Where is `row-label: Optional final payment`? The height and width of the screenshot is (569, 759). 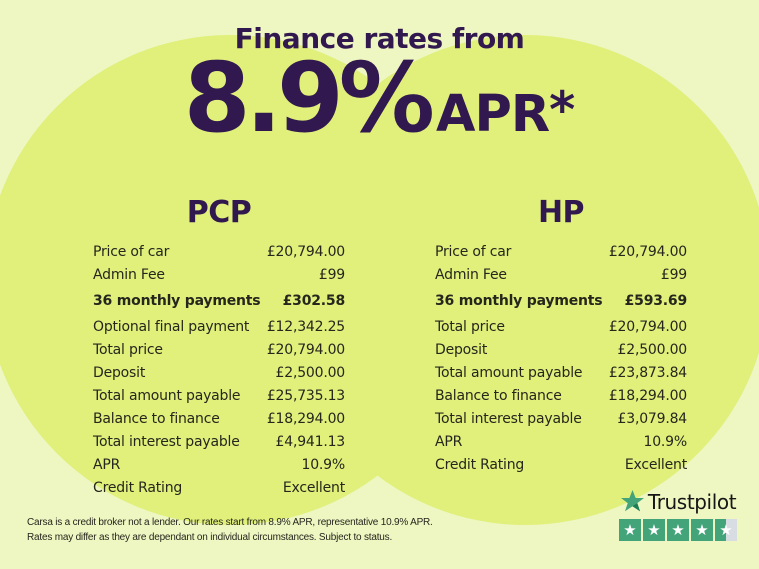
row-label: Optional final payment is located at coordinates (171, 326).